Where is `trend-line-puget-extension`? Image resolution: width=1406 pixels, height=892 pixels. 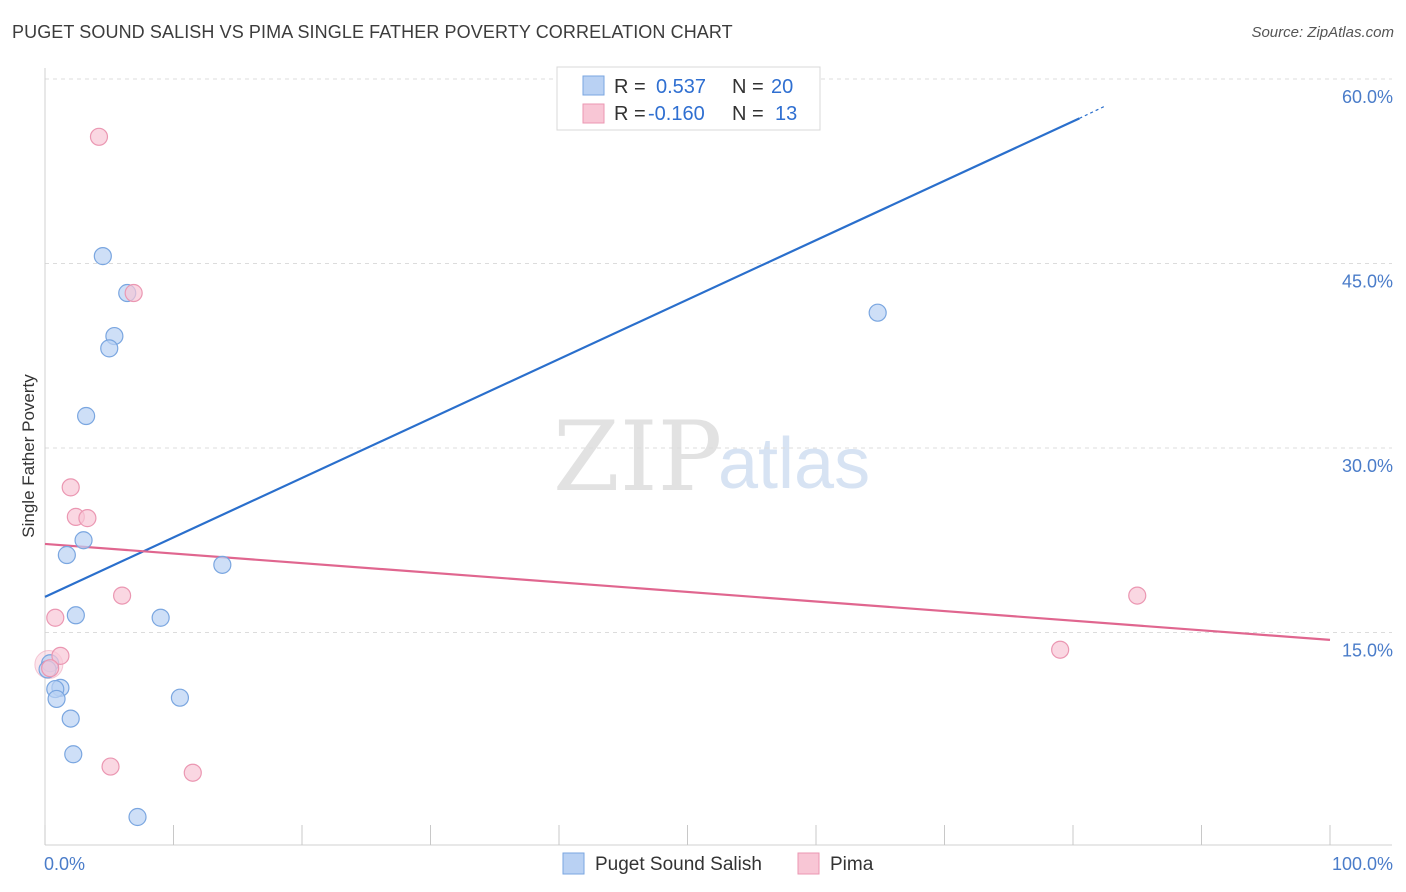 trend-line-puget-extension is located at coordinates (1092, 112).